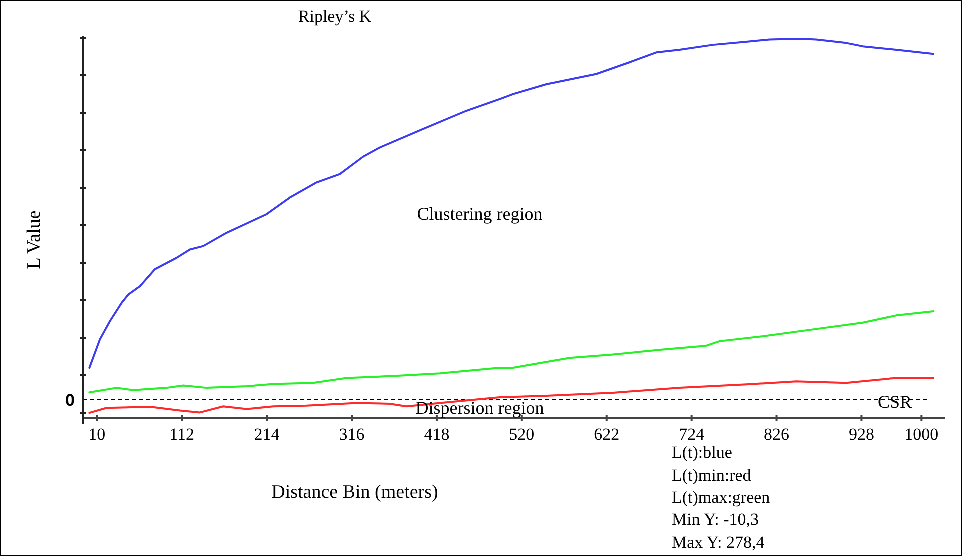 The height and width of the screenshot is (556, 962). What do you see at coordinates (712, 475) in the screenshot?
I see `text: L(t)min:red` at bounding box center [712, 475].